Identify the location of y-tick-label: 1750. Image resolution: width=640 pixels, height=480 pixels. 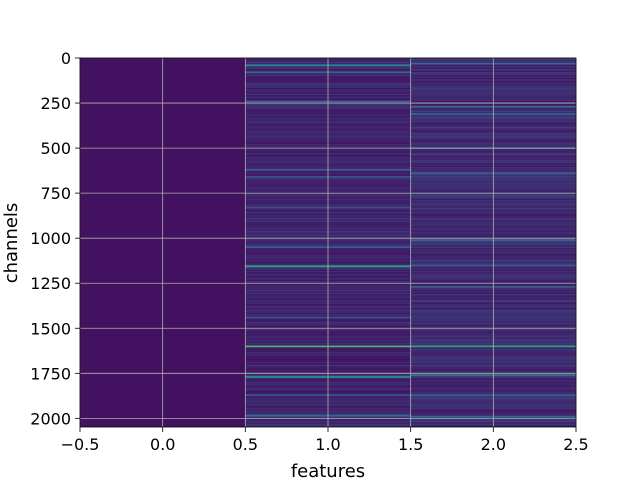
(50, 373).